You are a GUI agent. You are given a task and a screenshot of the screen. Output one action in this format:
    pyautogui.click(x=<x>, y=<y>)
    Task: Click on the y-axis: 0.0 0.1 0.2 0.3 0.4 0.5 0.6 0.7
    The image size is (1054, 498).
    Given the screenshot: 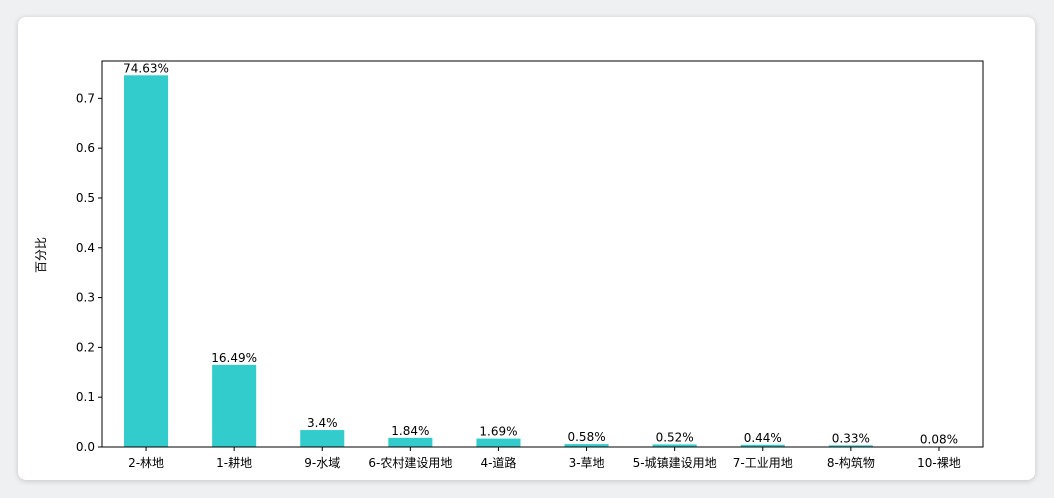 What is the action you would take?
    pyautogui.click(x=89, y=272)
    